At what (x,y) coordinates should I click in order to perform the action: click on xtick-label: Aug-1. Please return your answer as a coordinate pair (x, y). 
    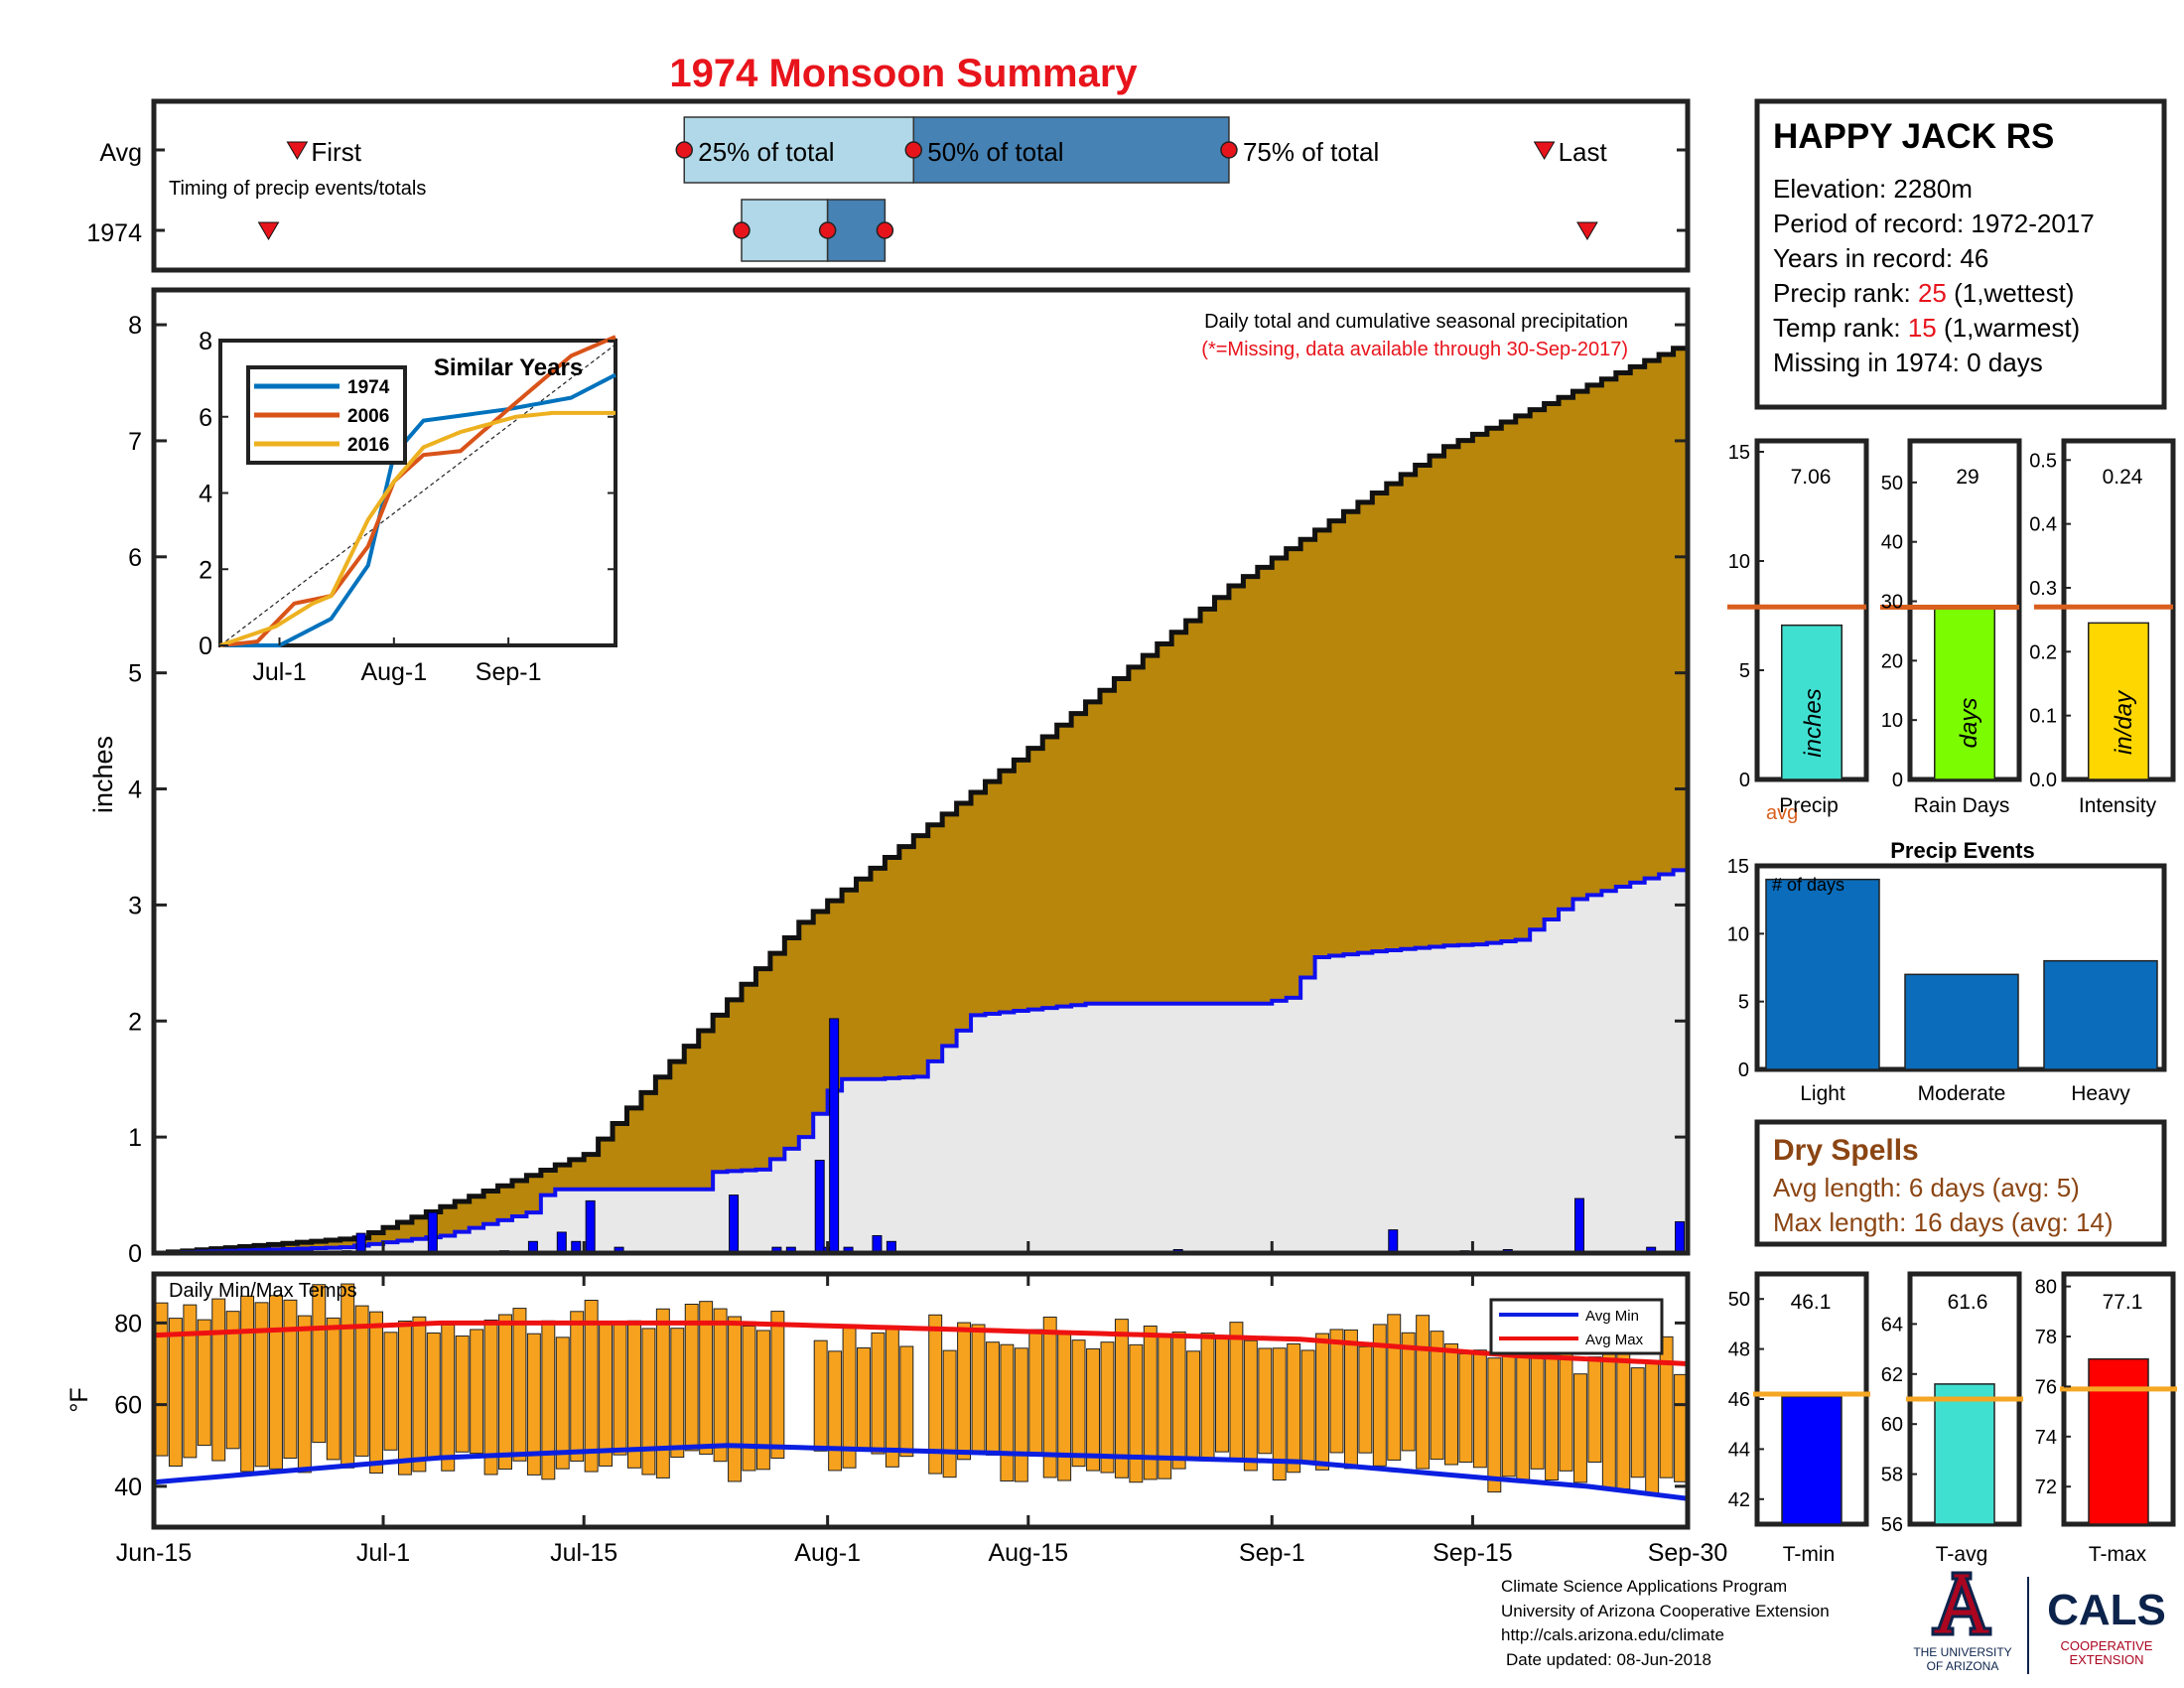
    Looking at the image, I should click on (827, 1553).